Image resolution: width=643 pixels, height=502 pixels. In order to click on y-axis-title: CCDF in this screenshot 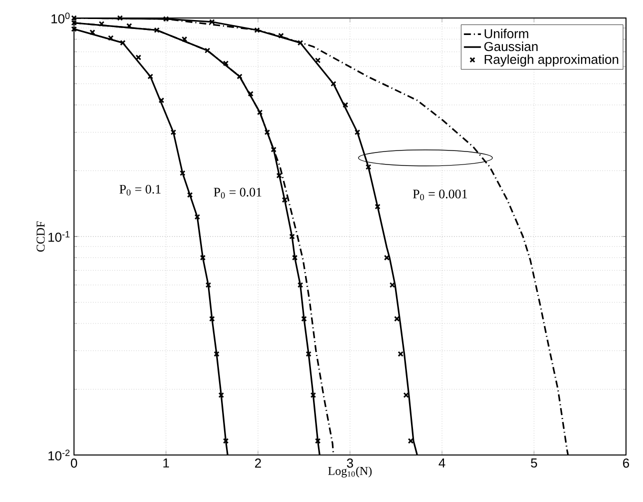, I will do `click(40, 236)`.